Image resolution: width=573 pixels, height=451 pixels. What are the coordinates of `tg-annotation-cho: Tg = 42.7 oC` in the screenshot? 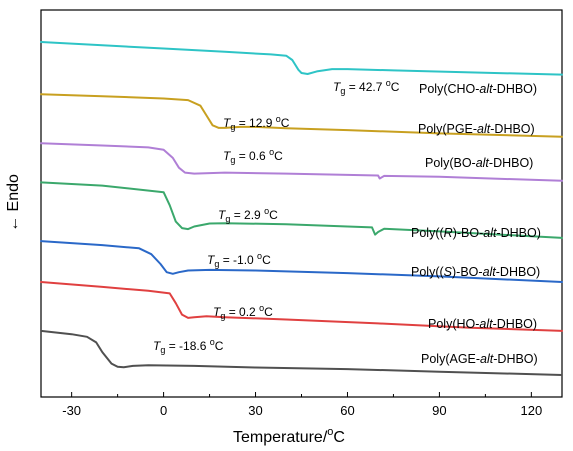 It's located at (366, 87).